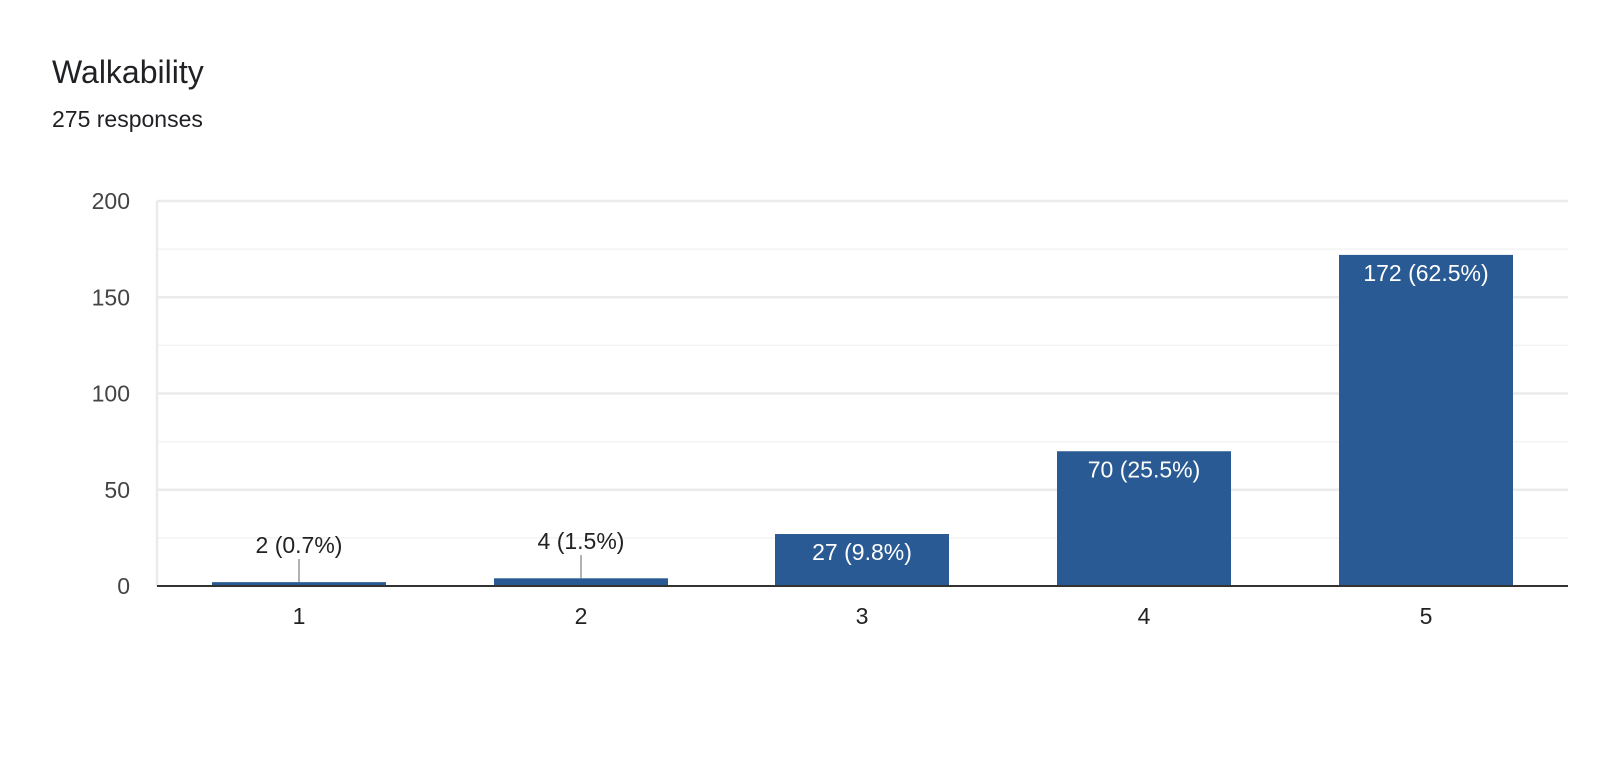  I want to click on data-label: 172 (62.5%), so click(1425, 273).